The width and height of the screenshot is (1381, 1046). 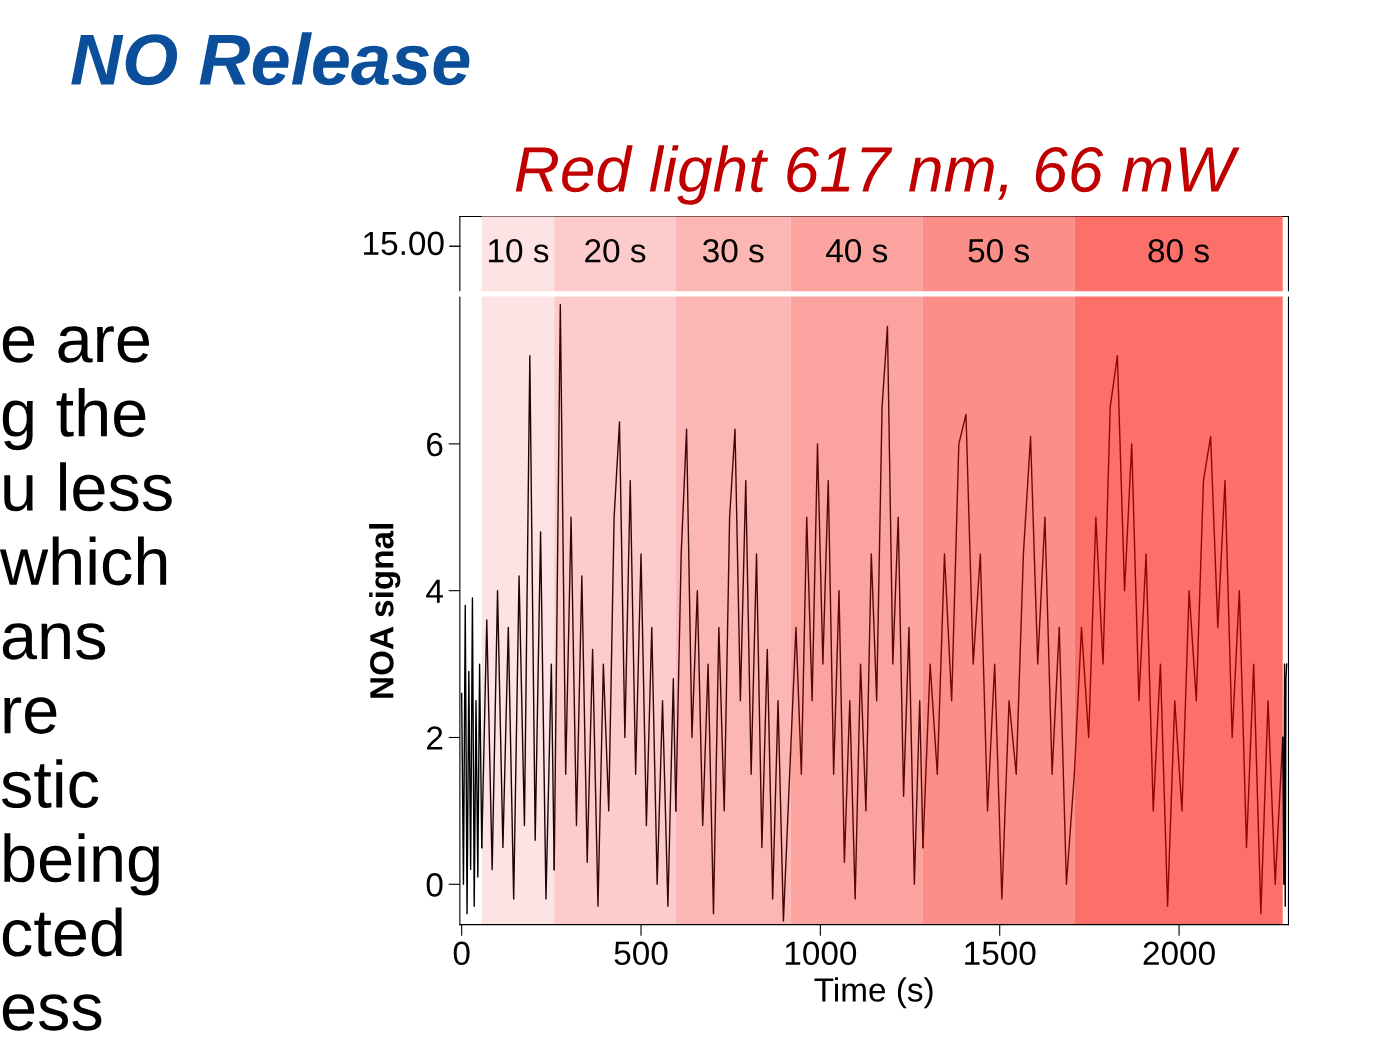 What do you see at coordinates (998, 251) in the screenshot?
I see `band-label: 50 s` at bounding box center [998, 251].